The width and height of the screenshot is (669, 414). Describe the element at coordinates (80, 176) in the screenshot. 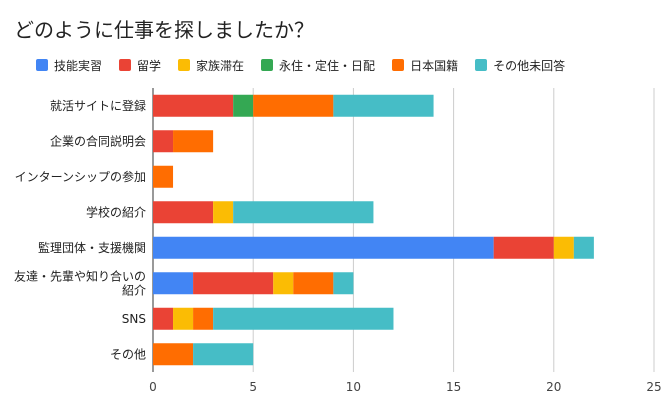

I see `y-category-label: インターンシップの参加` at that location.